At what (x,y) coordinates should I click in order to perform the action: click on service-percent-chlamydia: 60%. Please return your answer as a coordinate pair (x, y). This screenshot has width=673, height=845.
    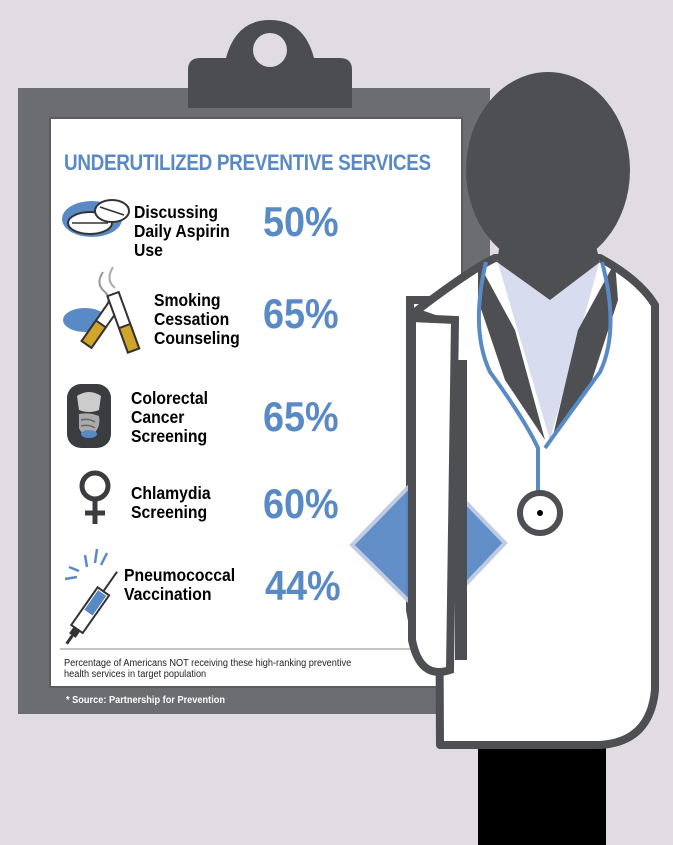
    Looking at the image, I should click on (301, 503).